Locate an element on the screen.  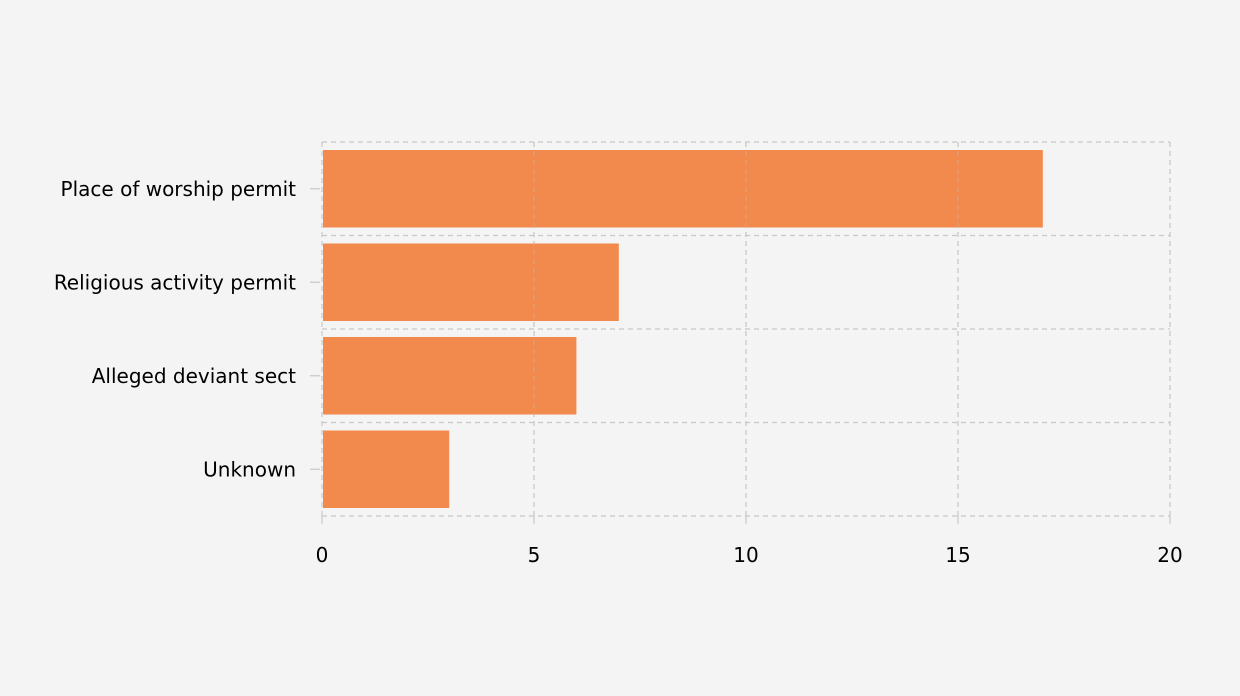
category-label: Religious activity permit is located at coordinates (175, 282).